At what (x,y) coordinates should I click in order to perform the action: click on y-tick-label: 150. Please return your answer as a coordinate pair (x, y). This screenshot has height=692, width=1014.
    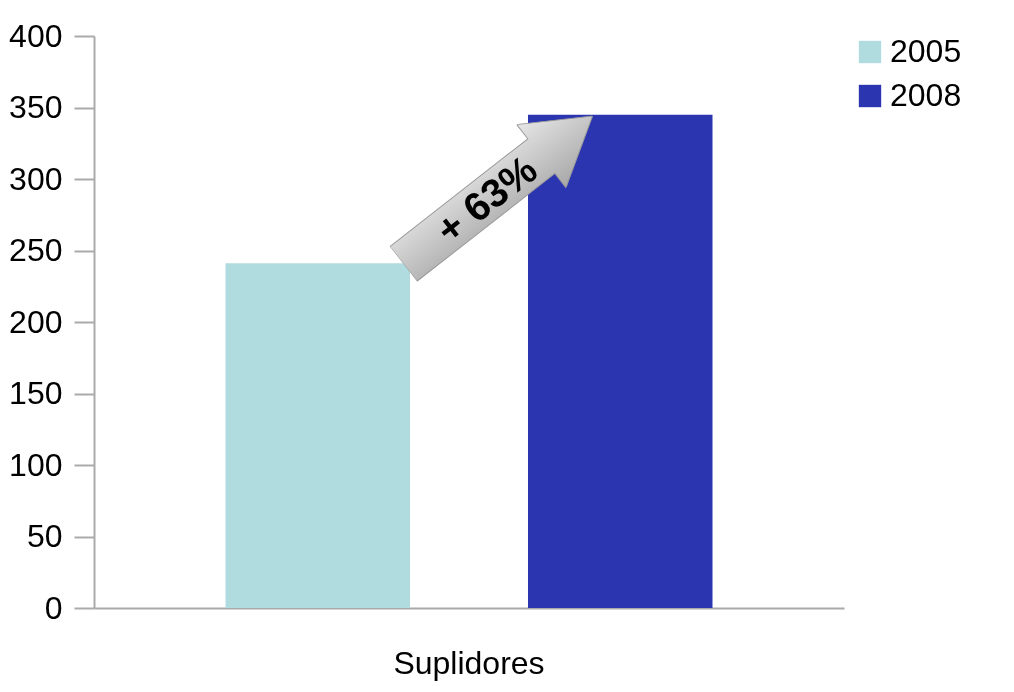
    Looking at the image, I should click on (36, 393).